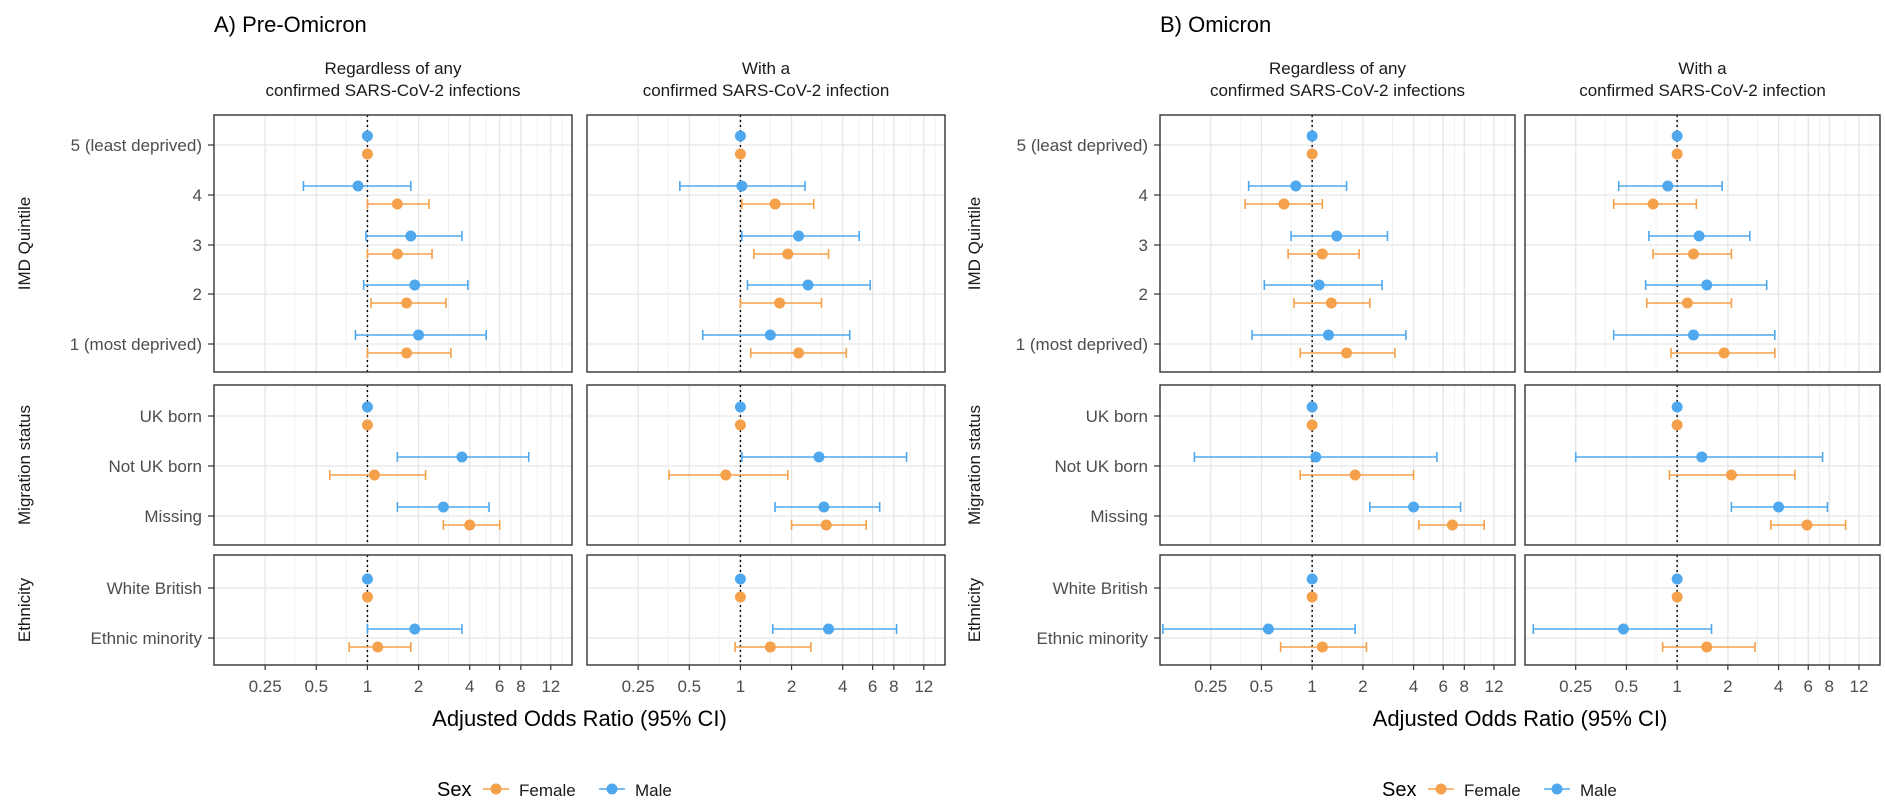  I want to click on panel-b-col0-migration-status, so click(1337, 465).